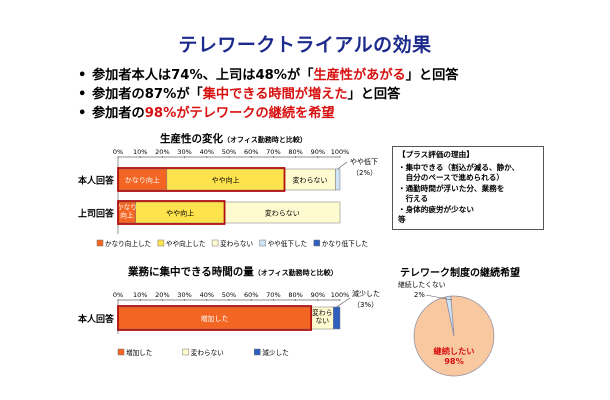 Image resolution: width=610 pixels, height=400 pixels. Describe the element at coordinates (419, 295) in the screenshot. I see `pie-slice-value: 2%` at that location.